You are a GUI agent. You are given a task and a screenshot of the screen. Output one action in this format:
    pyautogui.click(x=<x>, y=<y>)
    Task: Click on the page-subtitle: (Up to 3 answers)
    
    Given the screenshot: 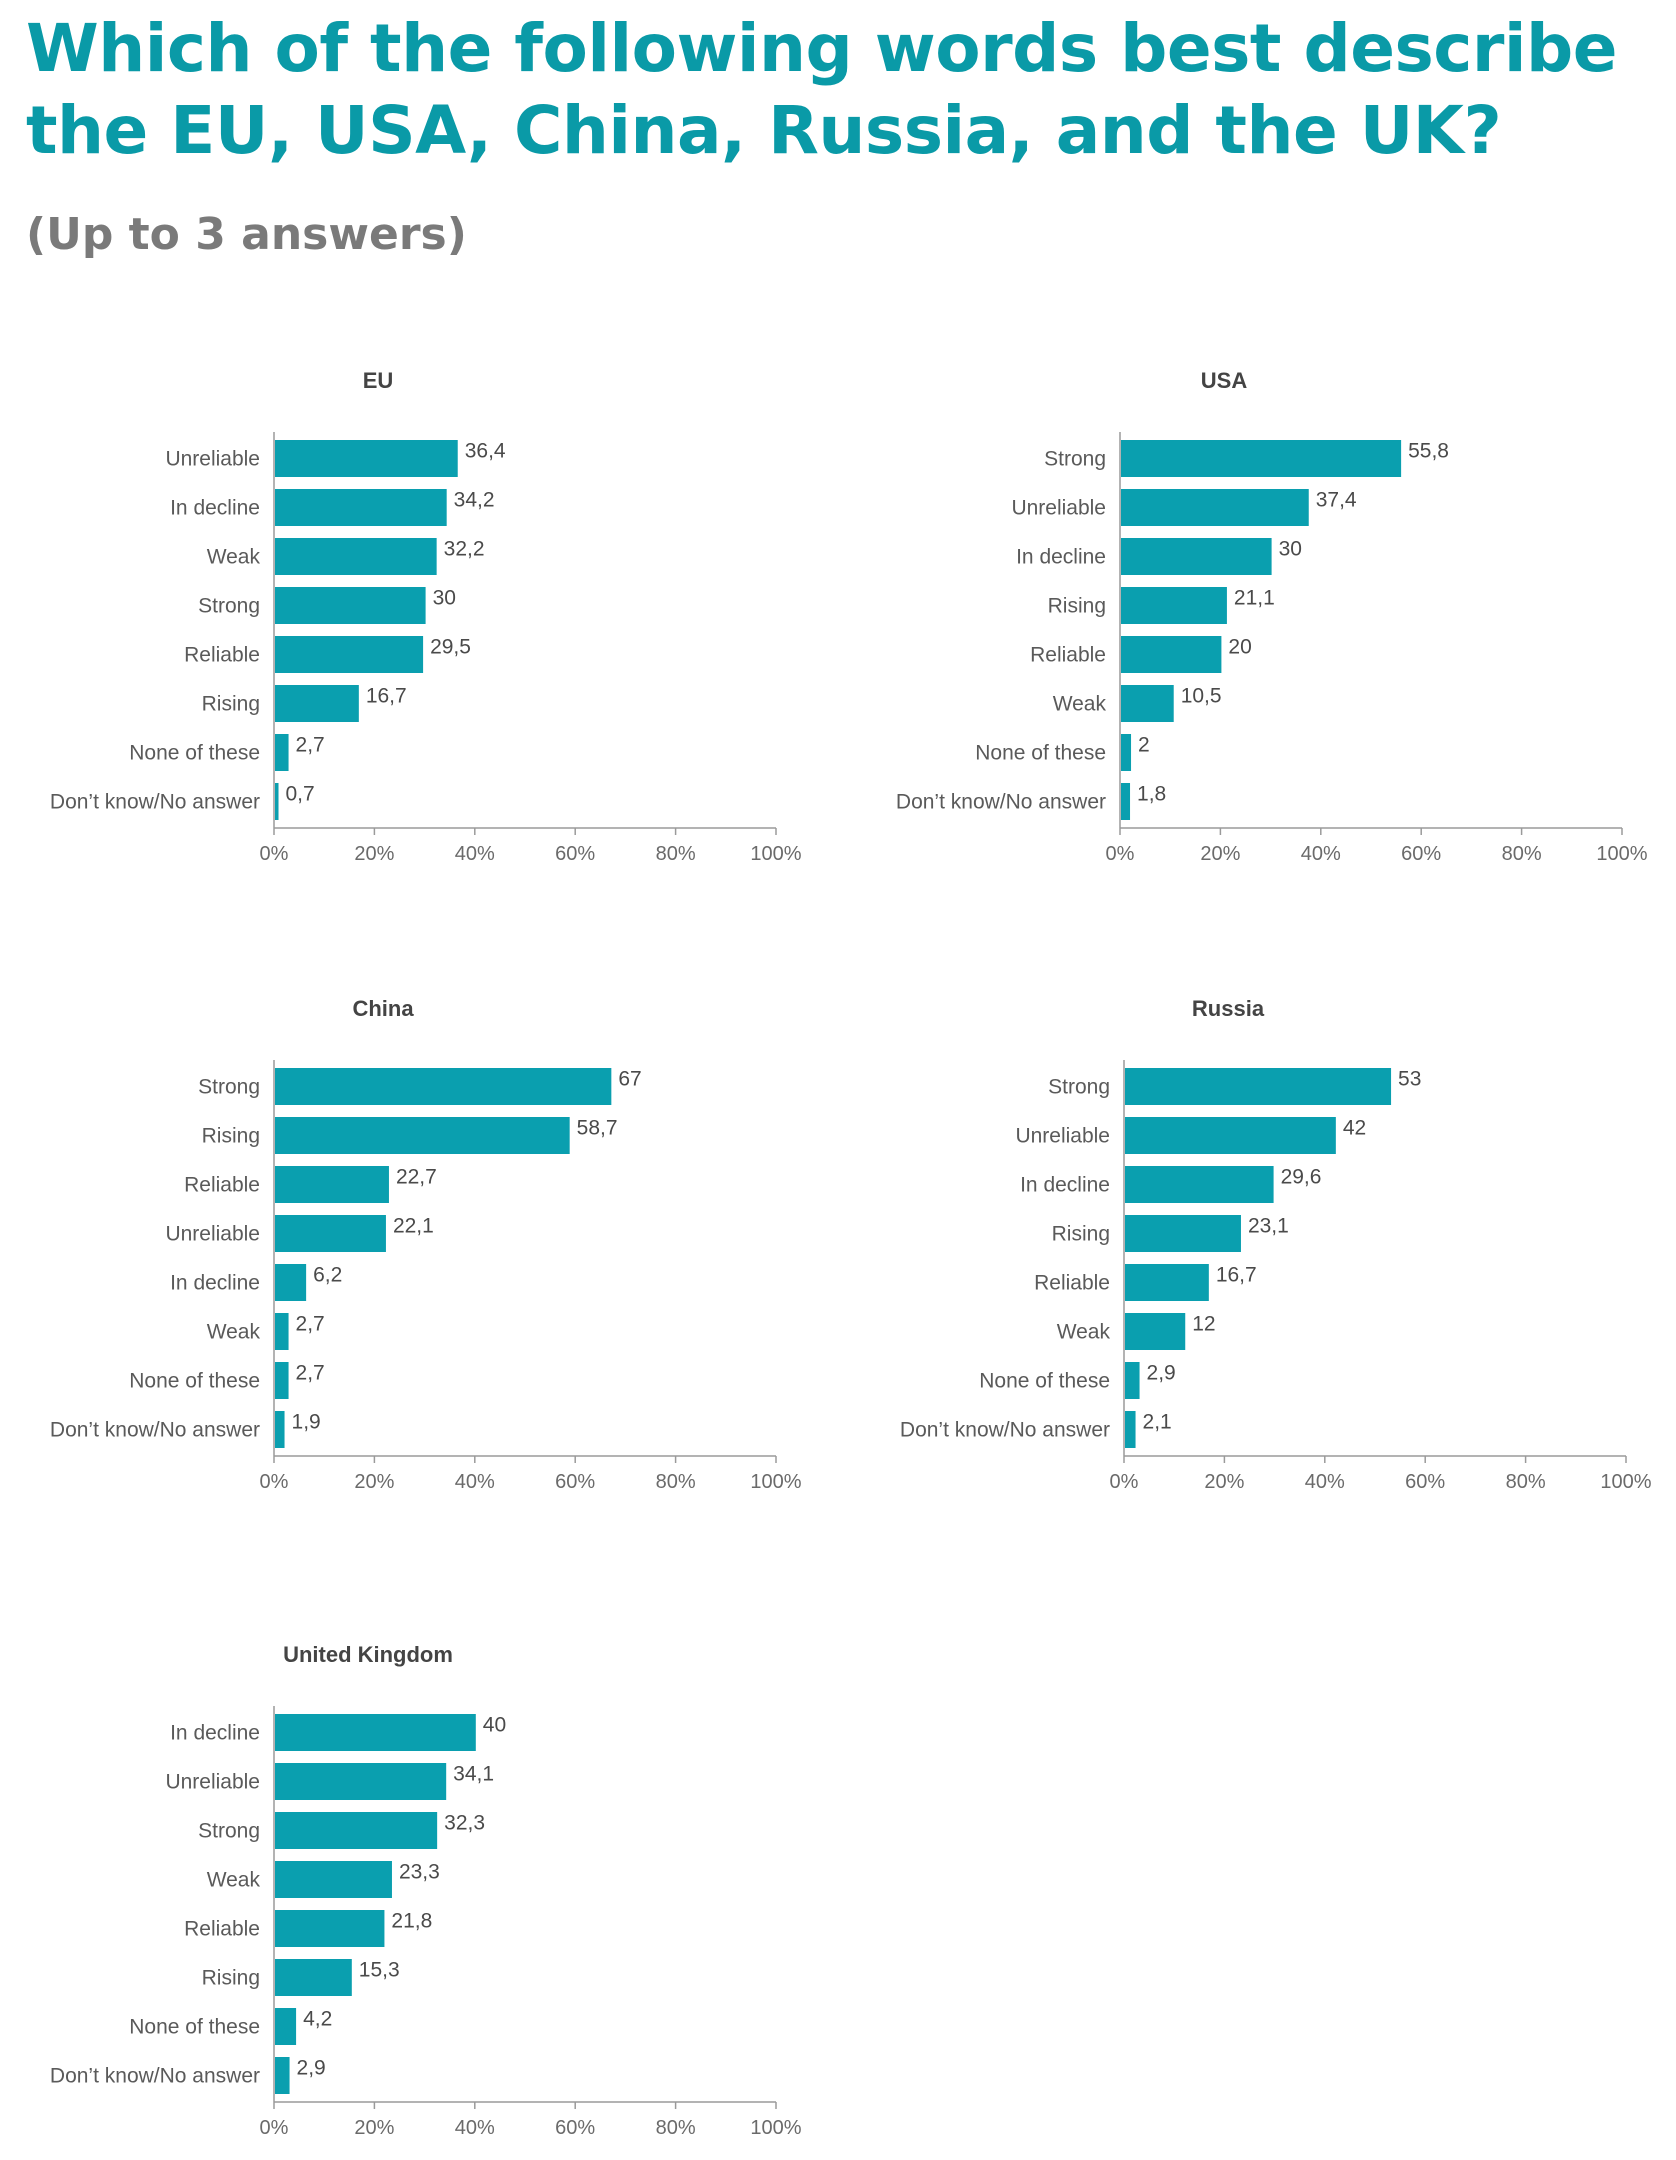 What is the action you would take?
    pyautogui.click(x=246, y=234)
    